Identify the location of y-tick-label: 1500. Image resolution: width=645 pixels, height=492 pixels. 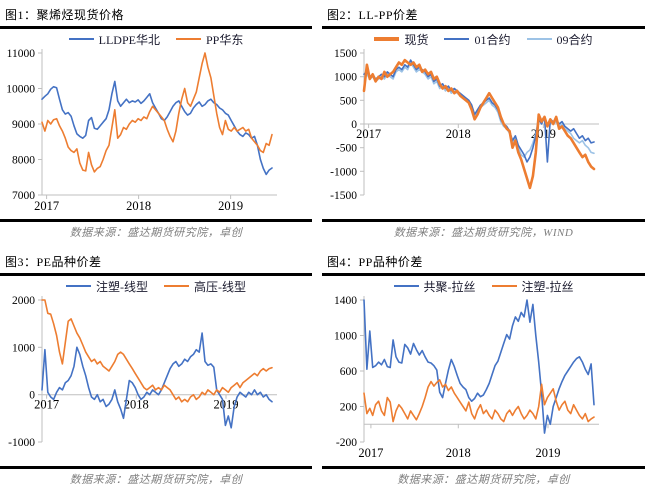
(345, 54).